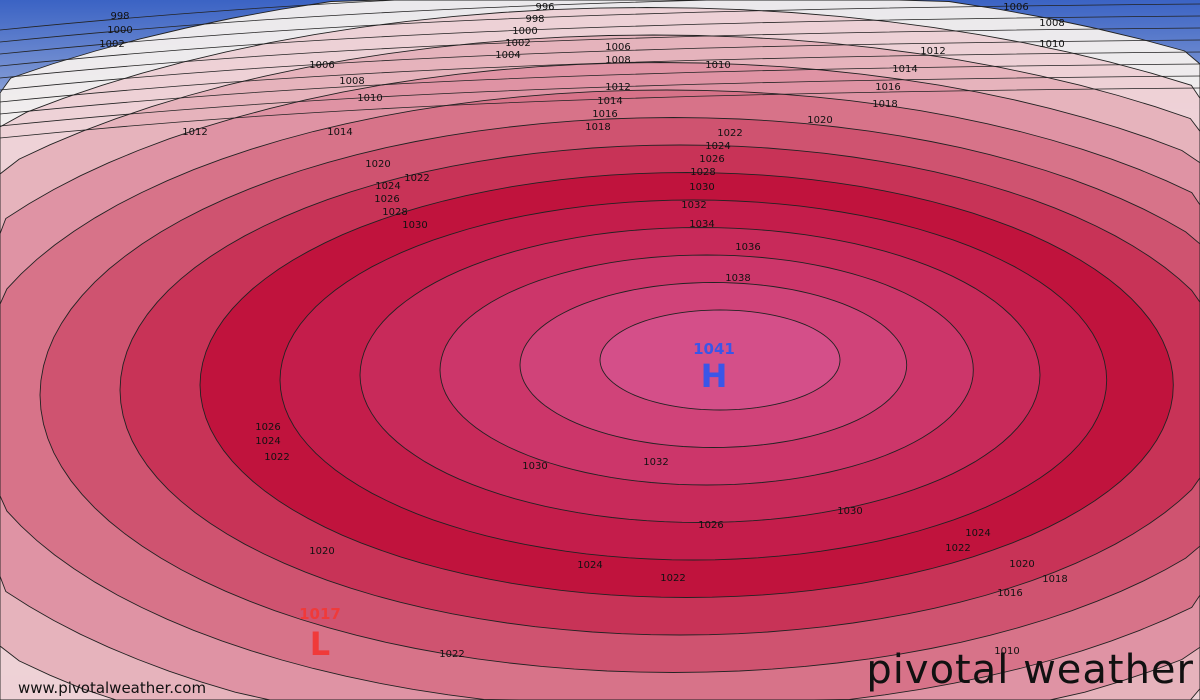 This screenshot has height=700, width=1200. Describe the element at coordinates (737, 278) in the screenshot. I see `contour-label: 1038` at that location.